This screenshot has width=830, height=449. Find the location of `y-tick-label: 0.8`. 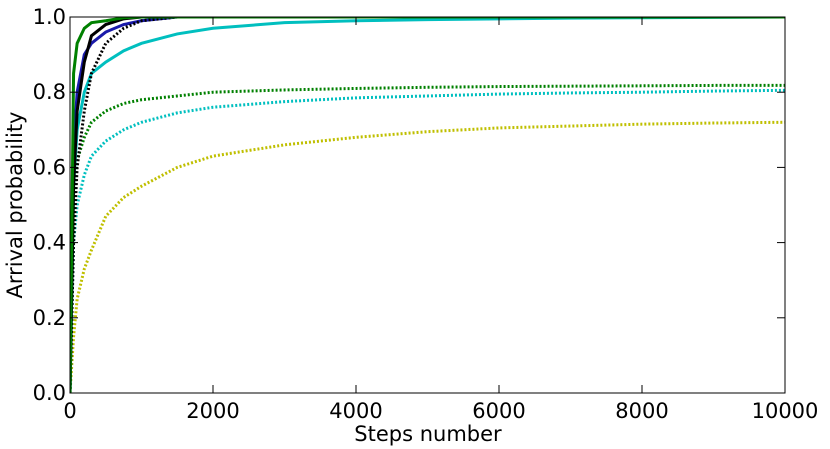

y-tick-label: 0.8 is located at coordinates (49, 92).